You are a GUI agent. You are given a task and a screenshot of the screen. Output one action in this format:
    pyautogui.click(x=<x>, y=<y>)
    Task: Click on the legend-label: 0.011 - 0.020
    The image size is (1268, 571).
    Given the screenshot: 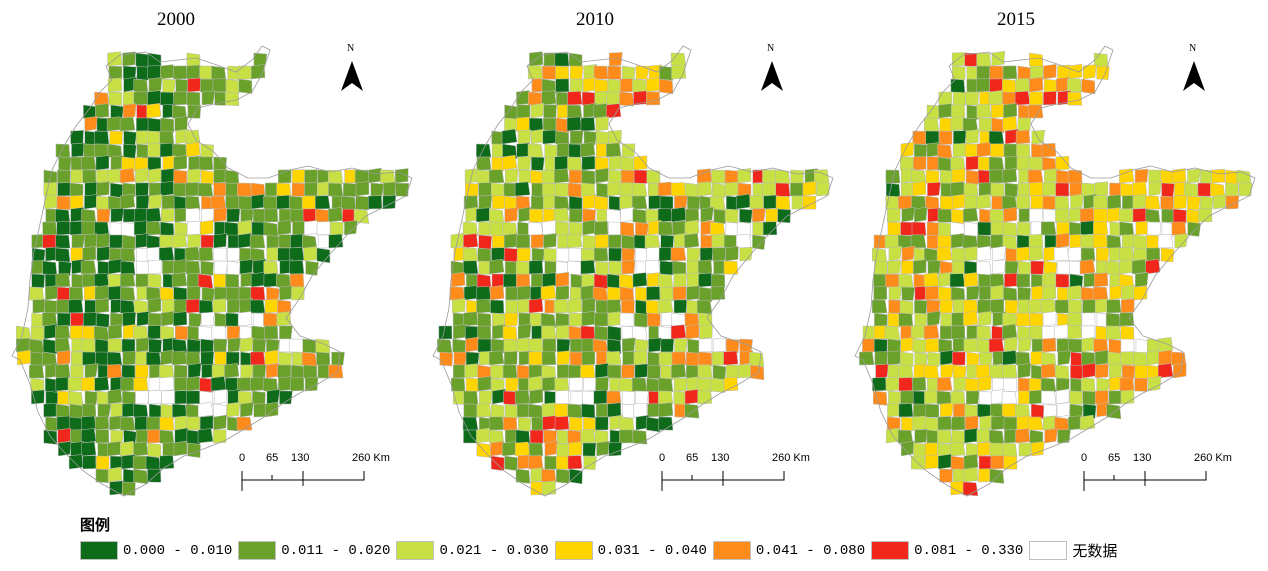 What is the action you would take?
    pyautogui.click(x=336, y=550)
    